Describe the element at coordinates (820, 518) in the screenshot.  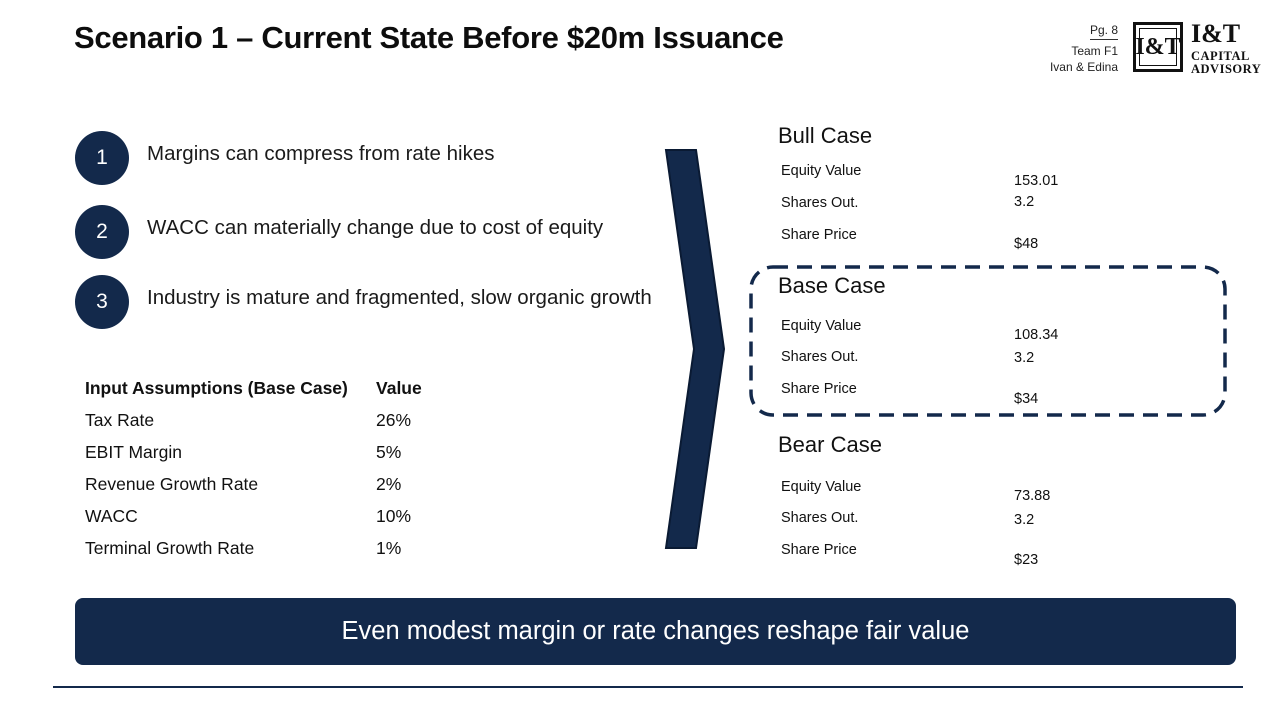
I see `bear-shares-label: Shares Out.` at that location.